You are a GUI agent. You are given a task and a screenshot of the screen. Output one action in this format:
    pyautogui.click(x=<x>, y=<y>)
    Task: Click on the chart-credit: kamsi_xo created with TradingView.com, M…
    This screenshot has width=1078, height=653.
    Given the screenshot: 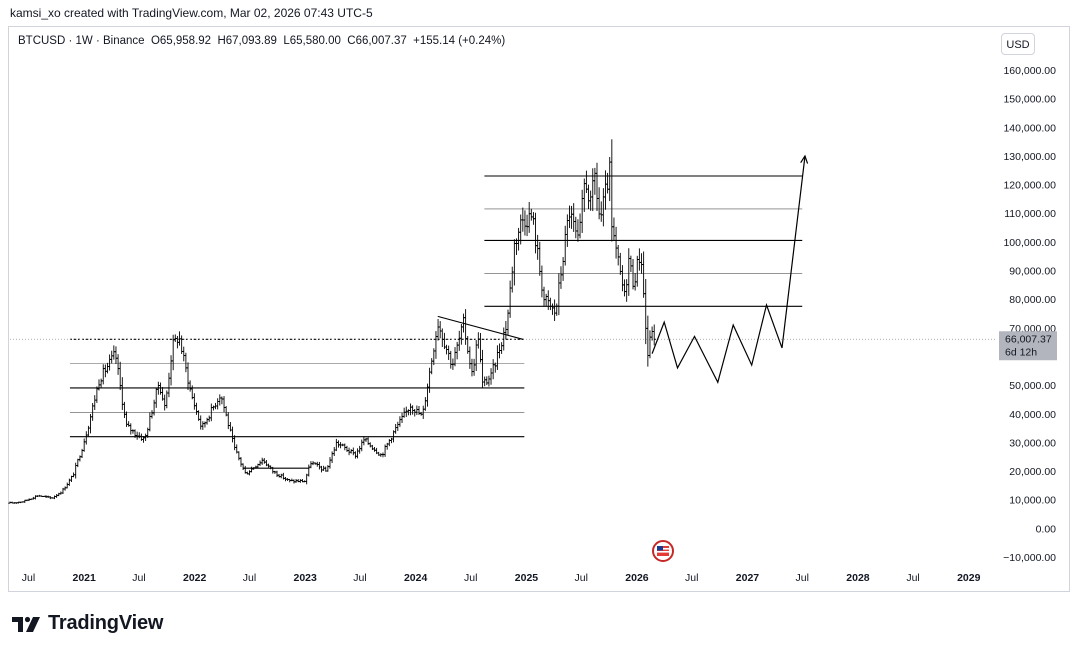 What is the action you would take?
    pyautogui.click(x=191, y=13)
    